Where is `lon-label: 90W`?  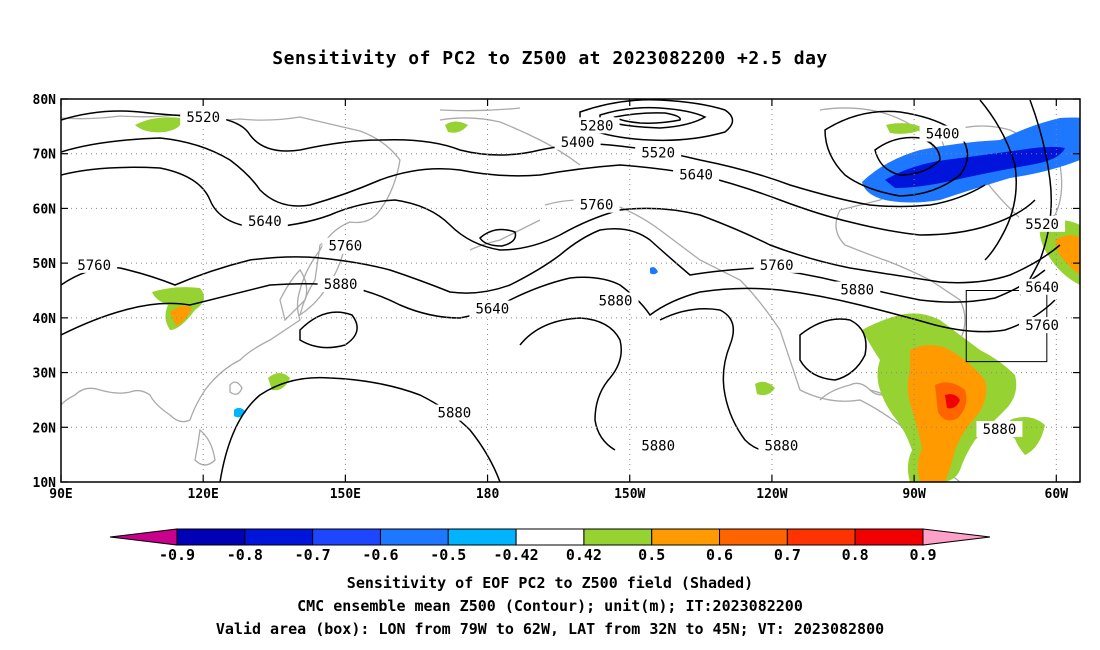
lon-label: 90W is located at coordinates (914, 494).